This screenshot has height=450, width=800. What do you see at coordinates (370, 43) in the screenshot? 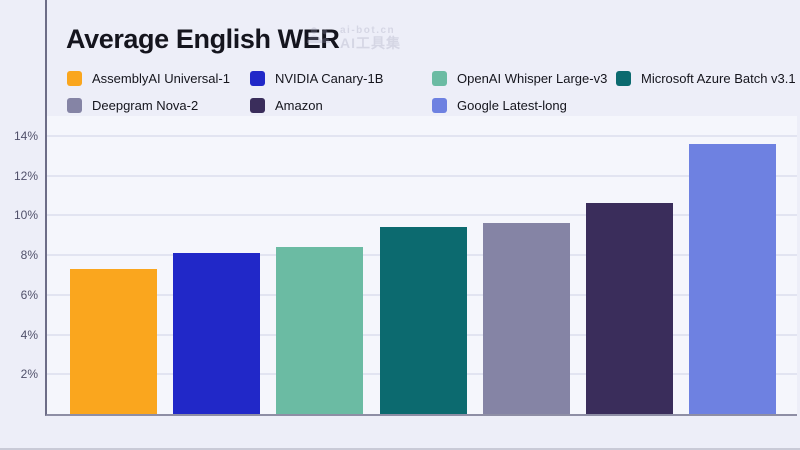
I see `watermark-brand: AI工具集` at bounding box center [370, 43].